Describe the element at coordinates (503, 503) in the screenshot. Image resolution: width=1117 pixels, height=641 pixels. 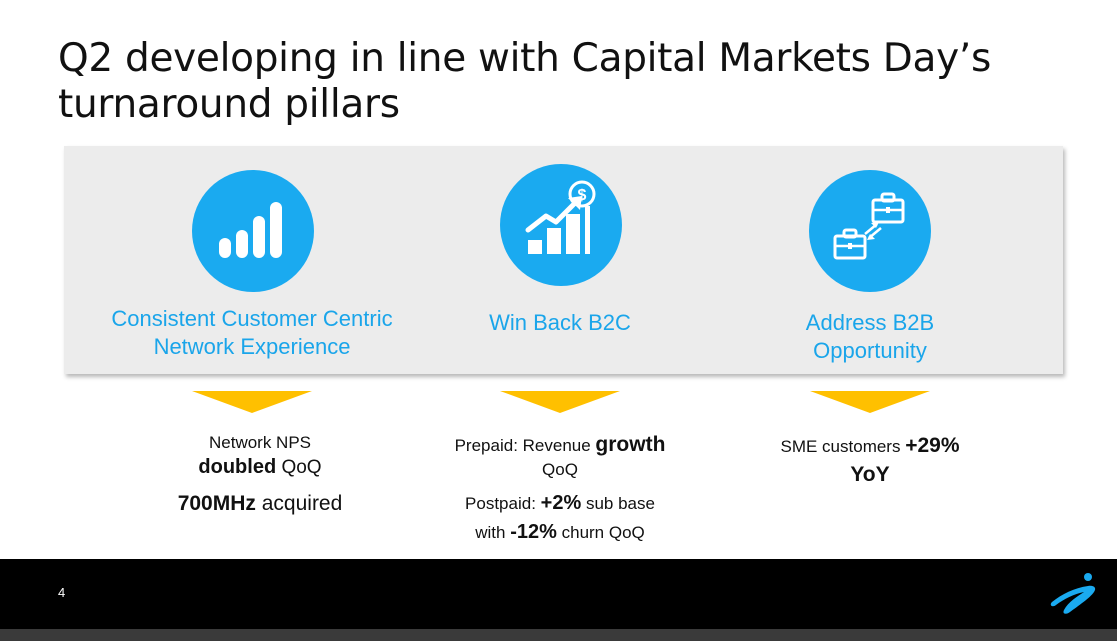
I see `stat-b2c-postpaid-prefix: Postpaid:` at that location.